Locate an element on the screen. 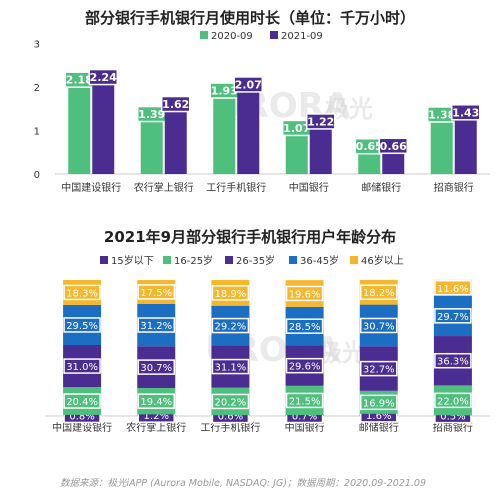  data-label: 36.3% is located at coordinates (453, 362).